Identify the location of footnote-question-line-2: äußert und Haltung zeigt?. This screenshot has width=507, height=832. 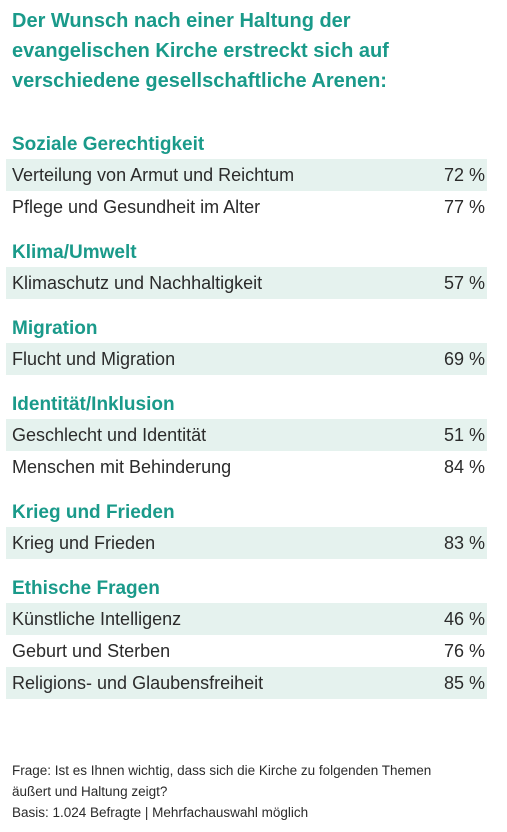
(90, 791).